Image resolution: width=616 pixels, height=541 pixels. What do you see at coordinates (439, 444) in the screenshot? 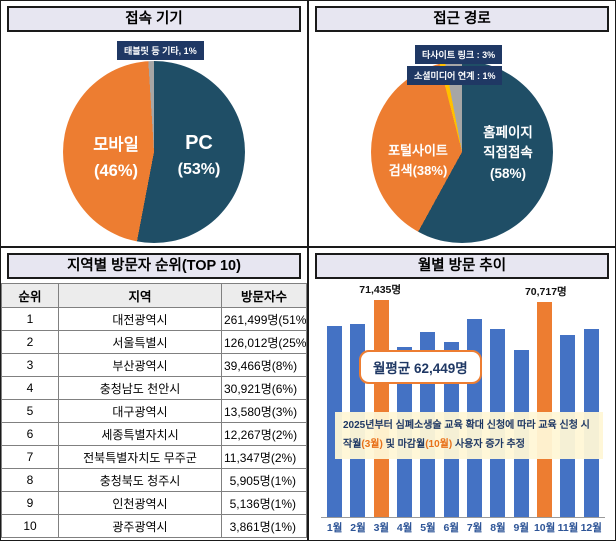
I see `note-highlight-october: (10월)` at bounding box center [439, 444].